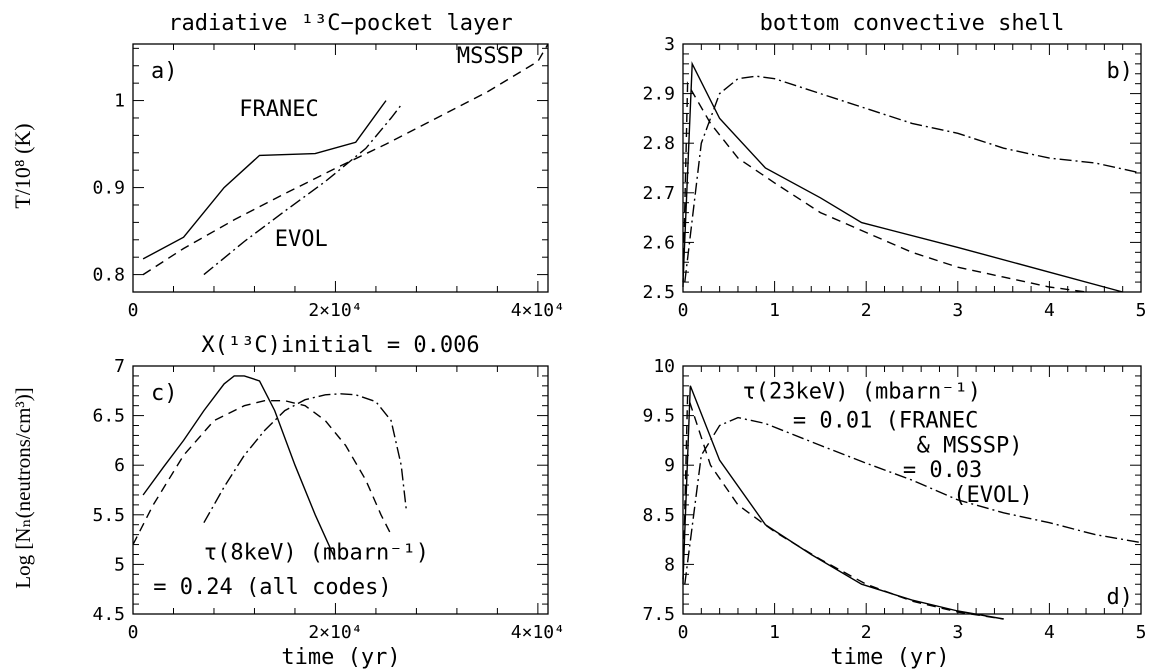 This screenshot has width=1158, height=670. What do you see at coordinates (862, 392) in the screenshot?
I see `annotation: τ(23keV) (mbarn⁻¹)` at bounding box center [862, 392].